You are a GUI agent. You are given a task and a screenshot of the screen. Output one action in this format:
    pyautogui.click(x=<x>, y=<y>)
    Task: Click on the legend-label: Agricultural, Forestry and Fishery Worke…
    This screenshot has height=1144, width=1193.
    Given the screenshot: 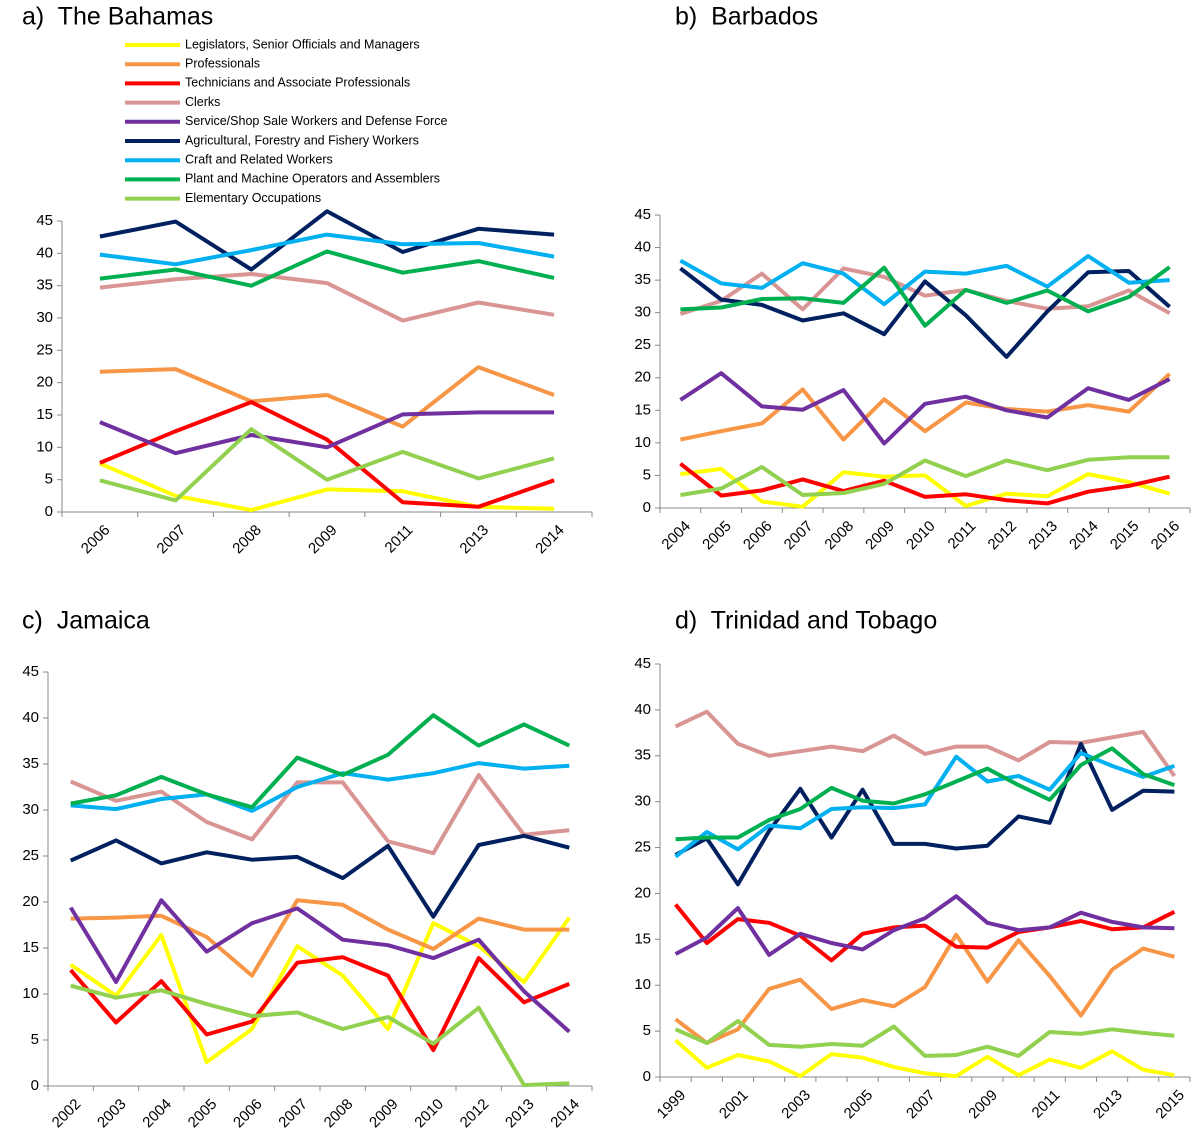 What is the action you would take?
    pyautogui.click(x=302, y=140)
    